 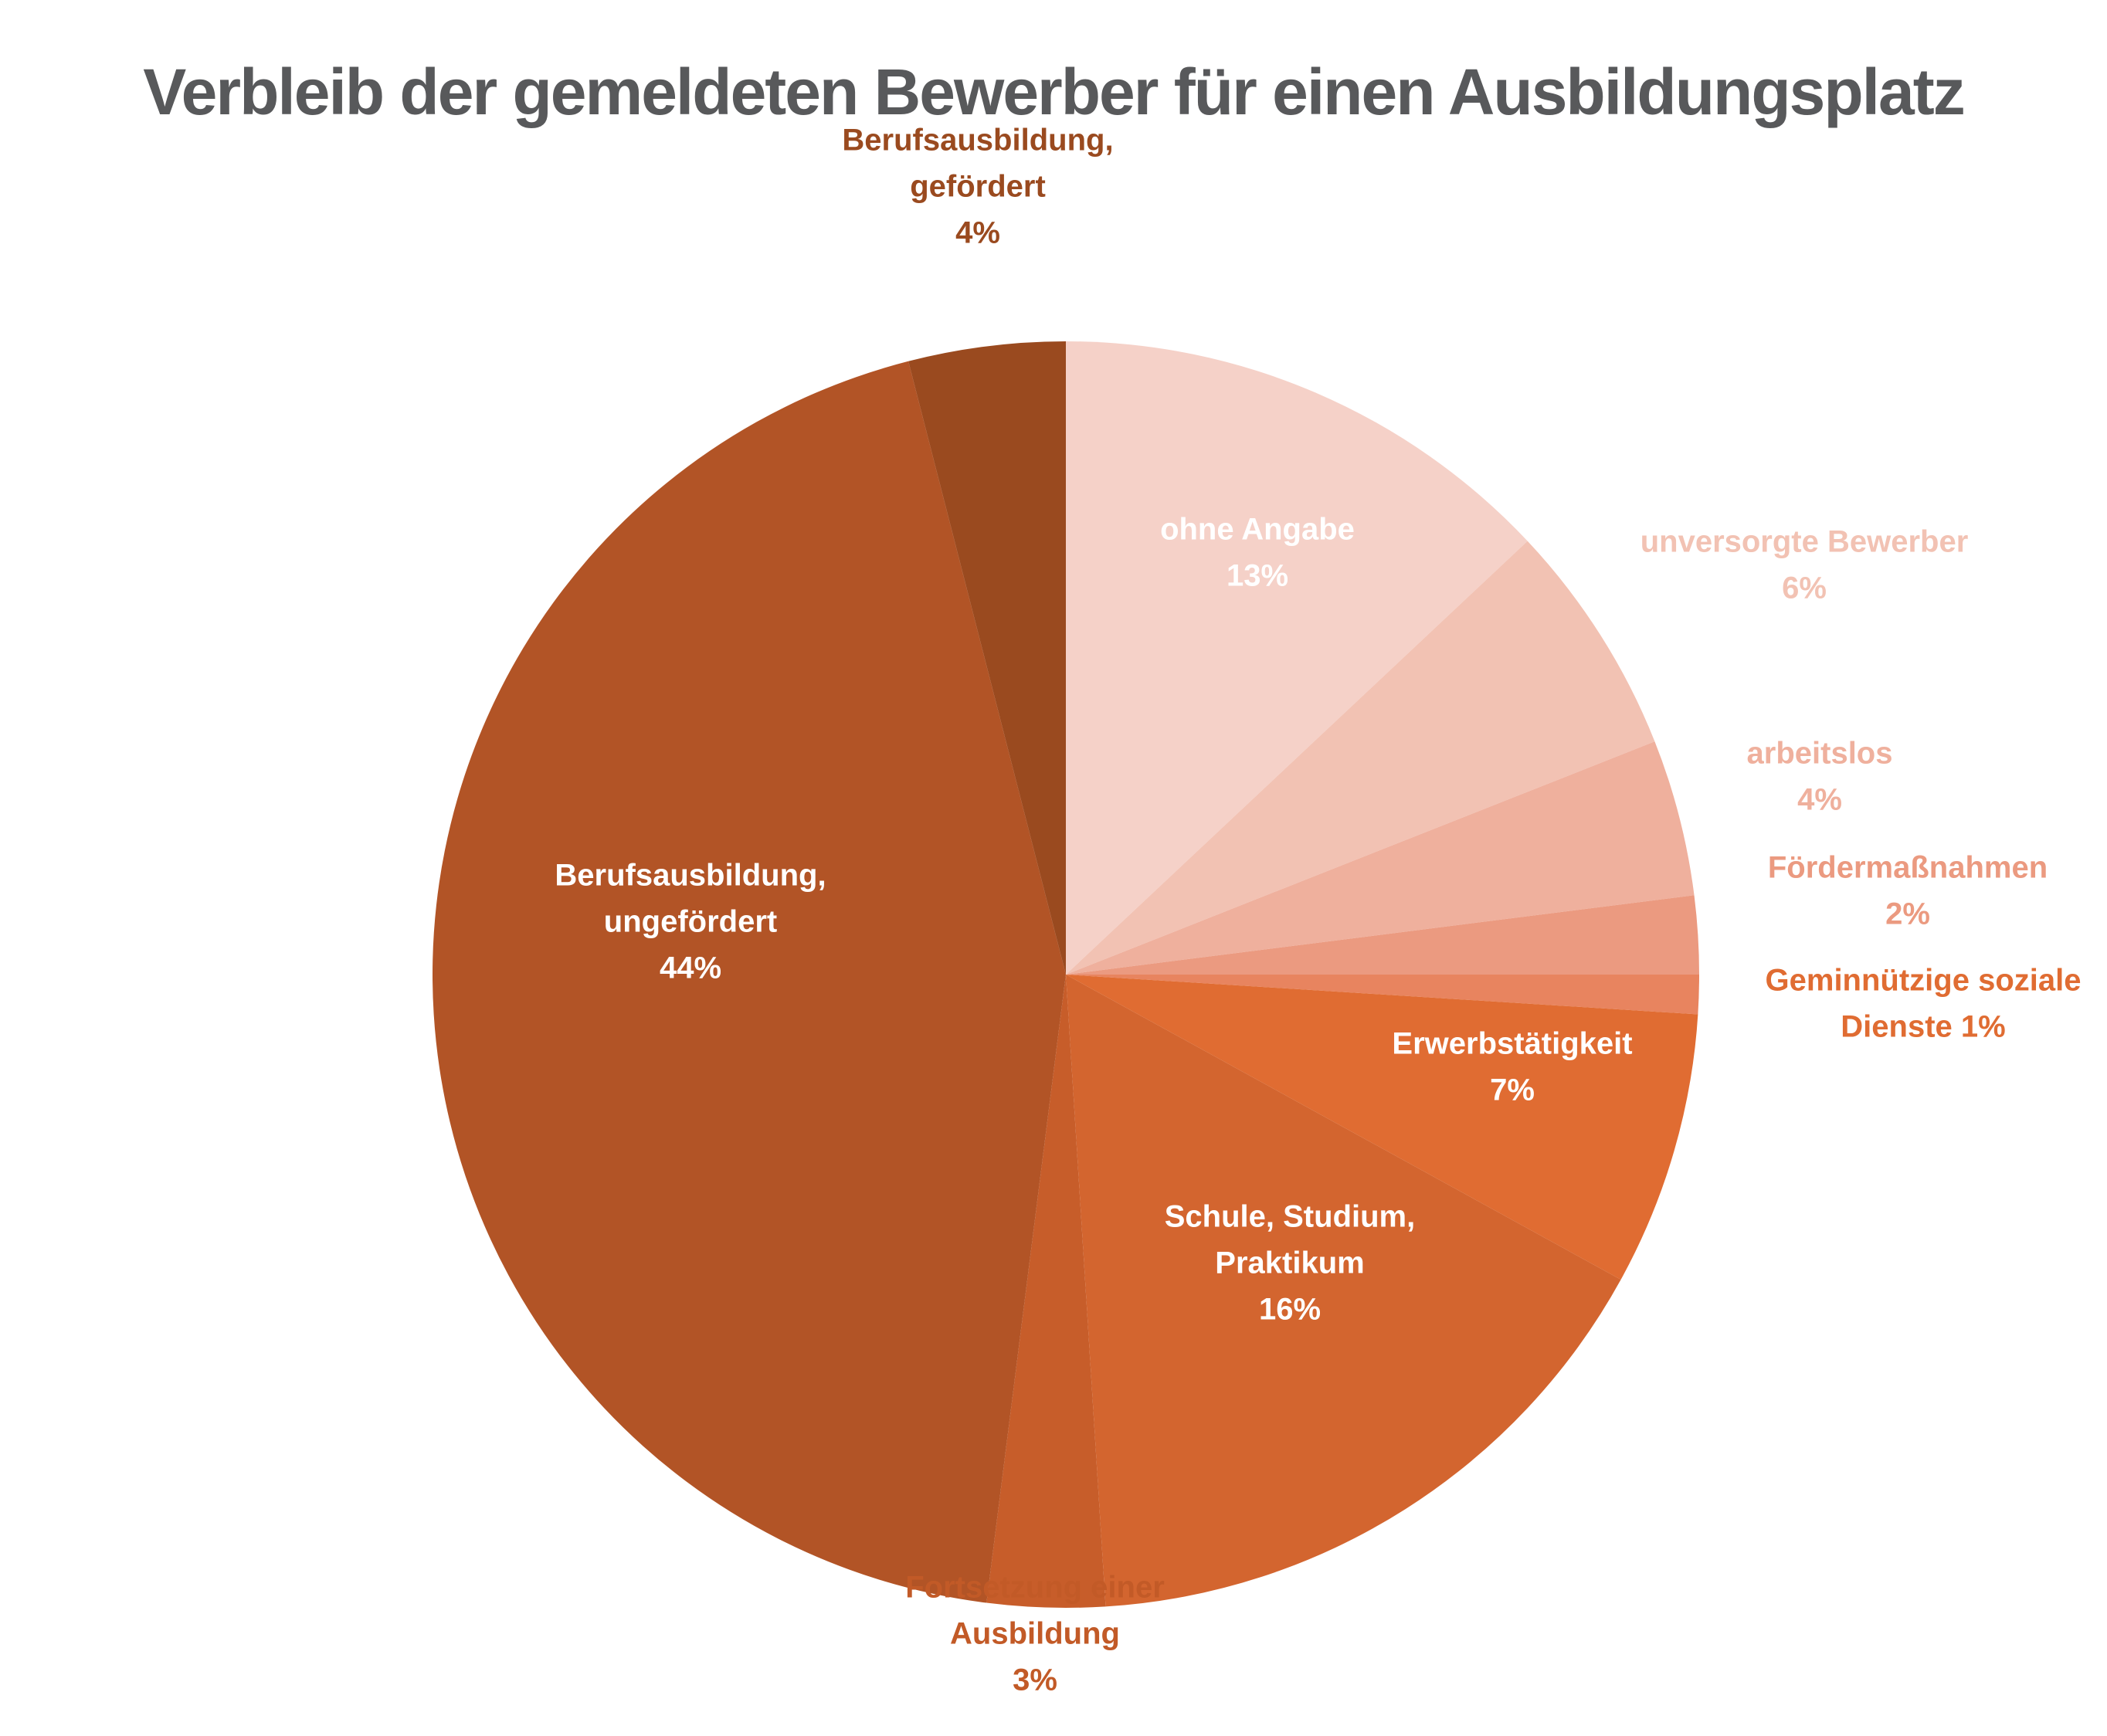 What do you see at coordinates (1924, 1004) in the screenshot?
I see `slice-label: Geminnützige soziale Dienste 1%` at bounding box center [1924, 1004].